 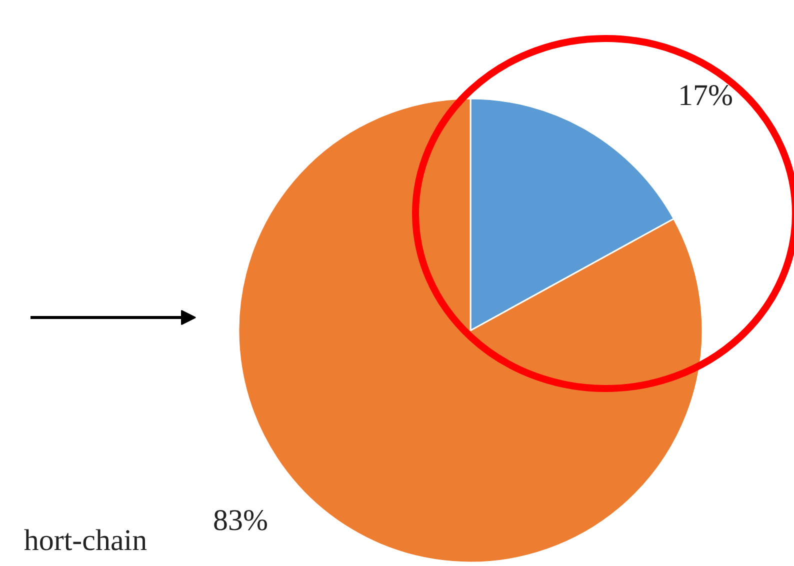 What do you see at coordinates (706, 95) in the screenshot?
I see `data-label: 17%` at bounding box center [706, 95].